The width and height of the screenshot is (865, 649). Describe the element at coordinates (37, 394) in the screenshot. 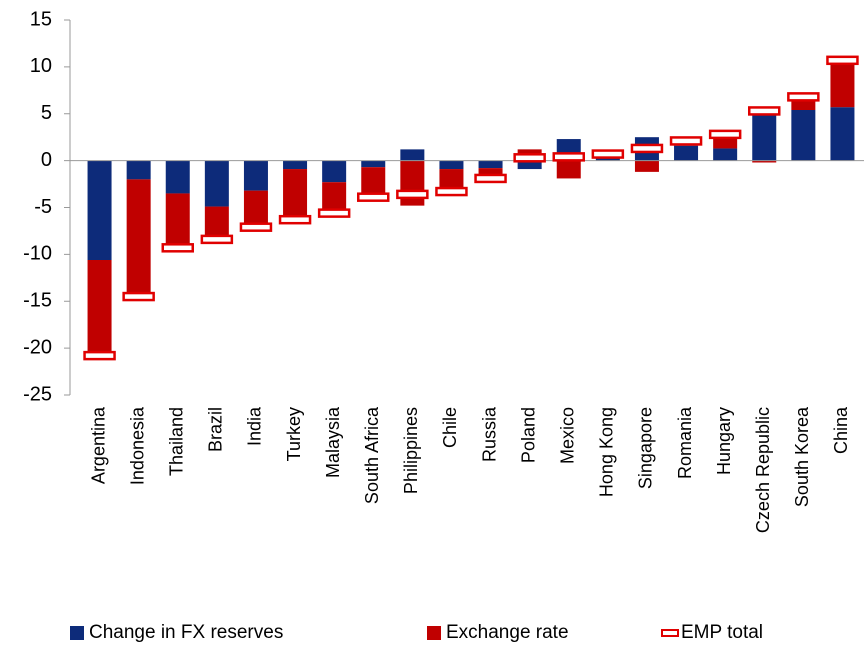

I see `y-tick-label: -25` at that location.